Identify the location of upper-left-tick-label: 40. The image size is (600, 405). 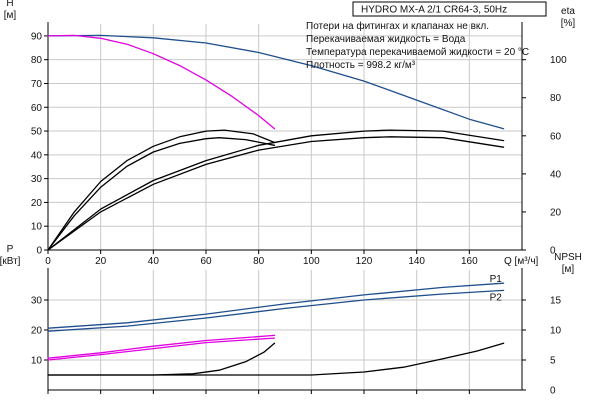
(37, 155).